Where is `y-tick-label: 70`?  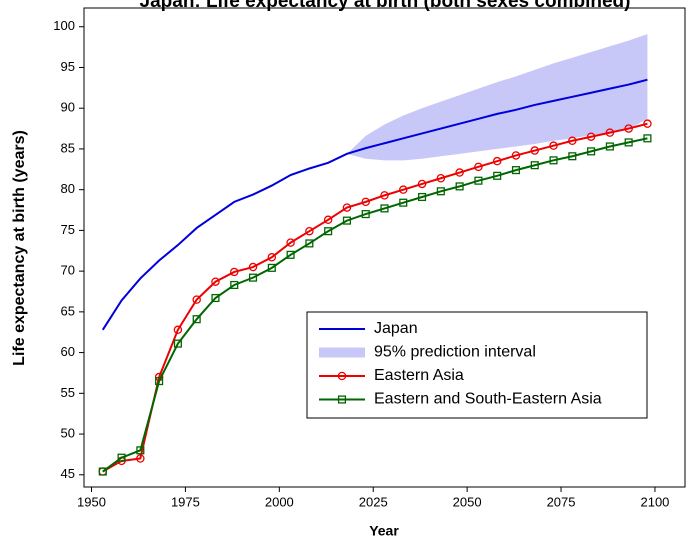
y-tick-label: 70 is located at coordinates (68, 270).